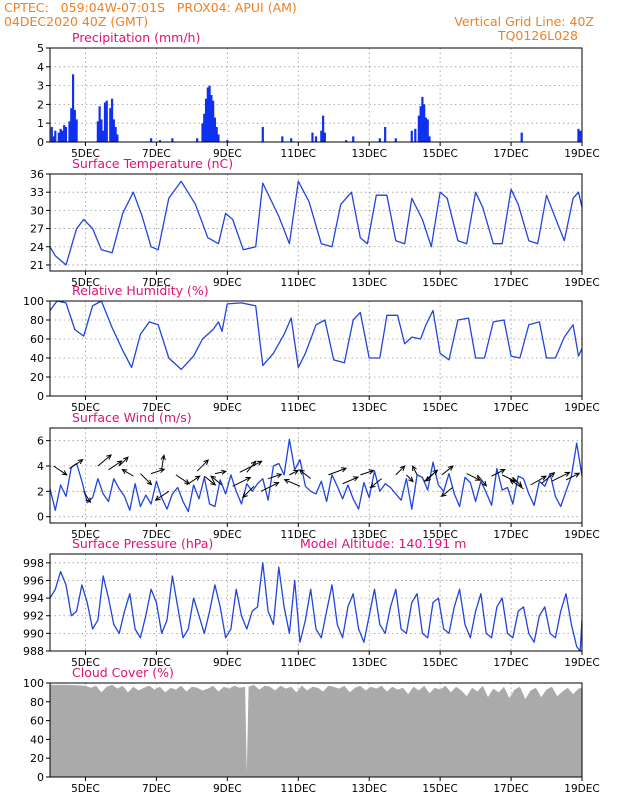 The width and height of the screenshot is (618, 800). Describe the element at coordinates (227, 154) in the screenshot. I see `x-tick-label: 9DEC` at that location.